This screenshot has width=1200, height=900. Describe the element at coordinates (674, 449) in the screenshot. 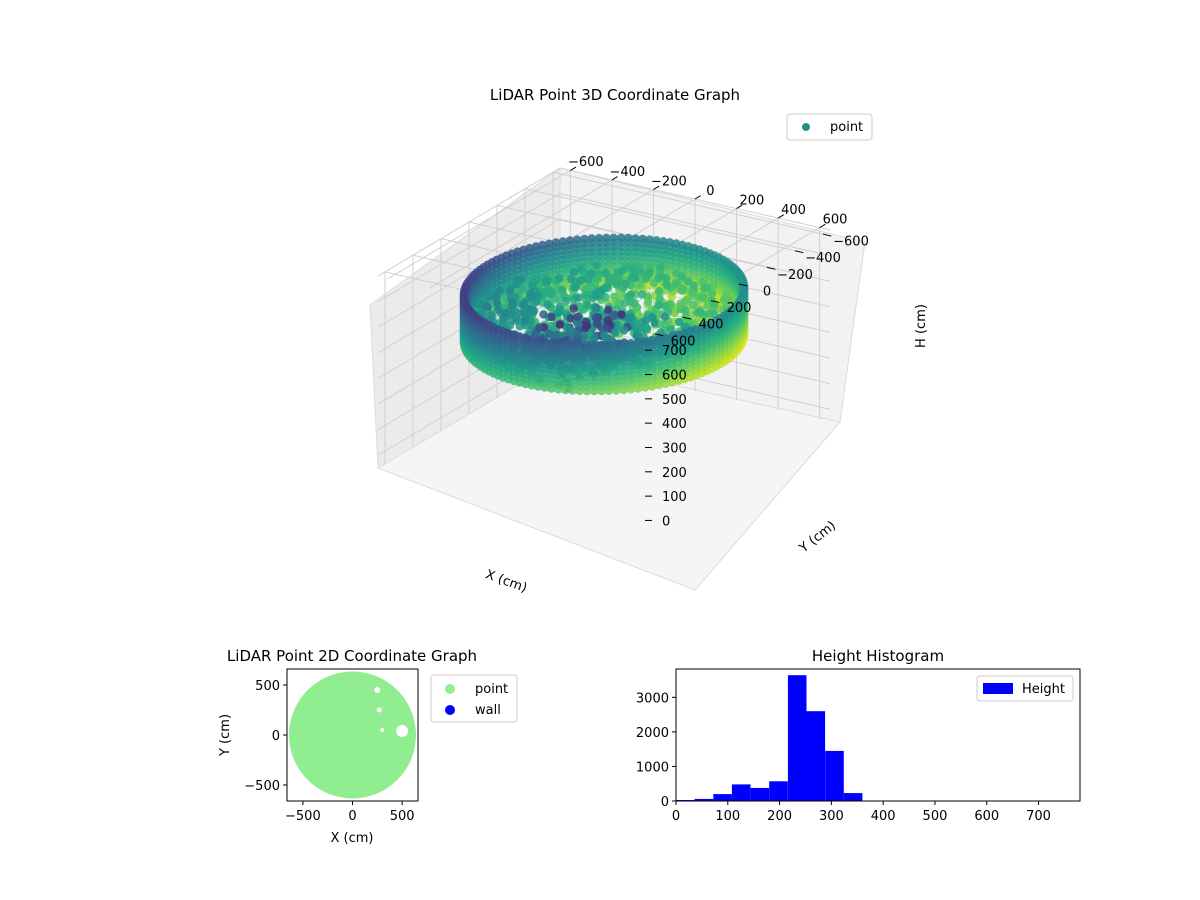

I see `z-tick-label-3d: 300` at that location.